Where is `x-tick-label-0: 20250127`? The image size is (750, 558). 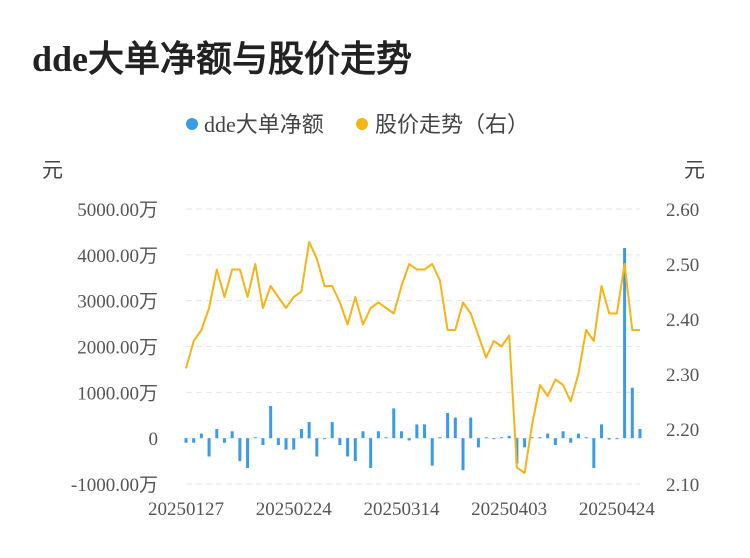
x-tick-label-0: 20250127 is located at coordinates (186, 509).